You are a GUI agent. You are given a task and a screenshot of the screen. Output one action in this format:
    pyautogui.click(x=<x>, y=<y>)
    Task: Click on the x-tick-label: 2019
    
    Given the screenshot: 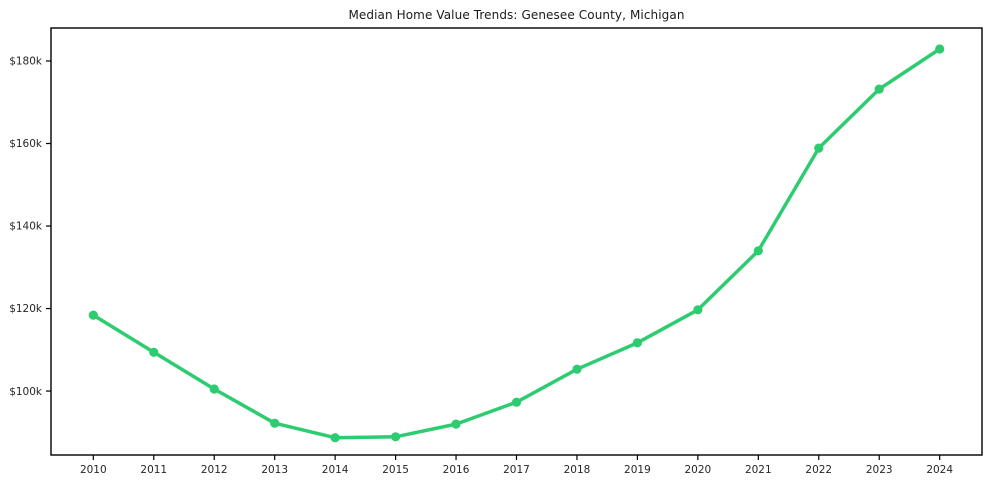 What is the action you would take?
    pyautogui.click(x=637, y=470)
    